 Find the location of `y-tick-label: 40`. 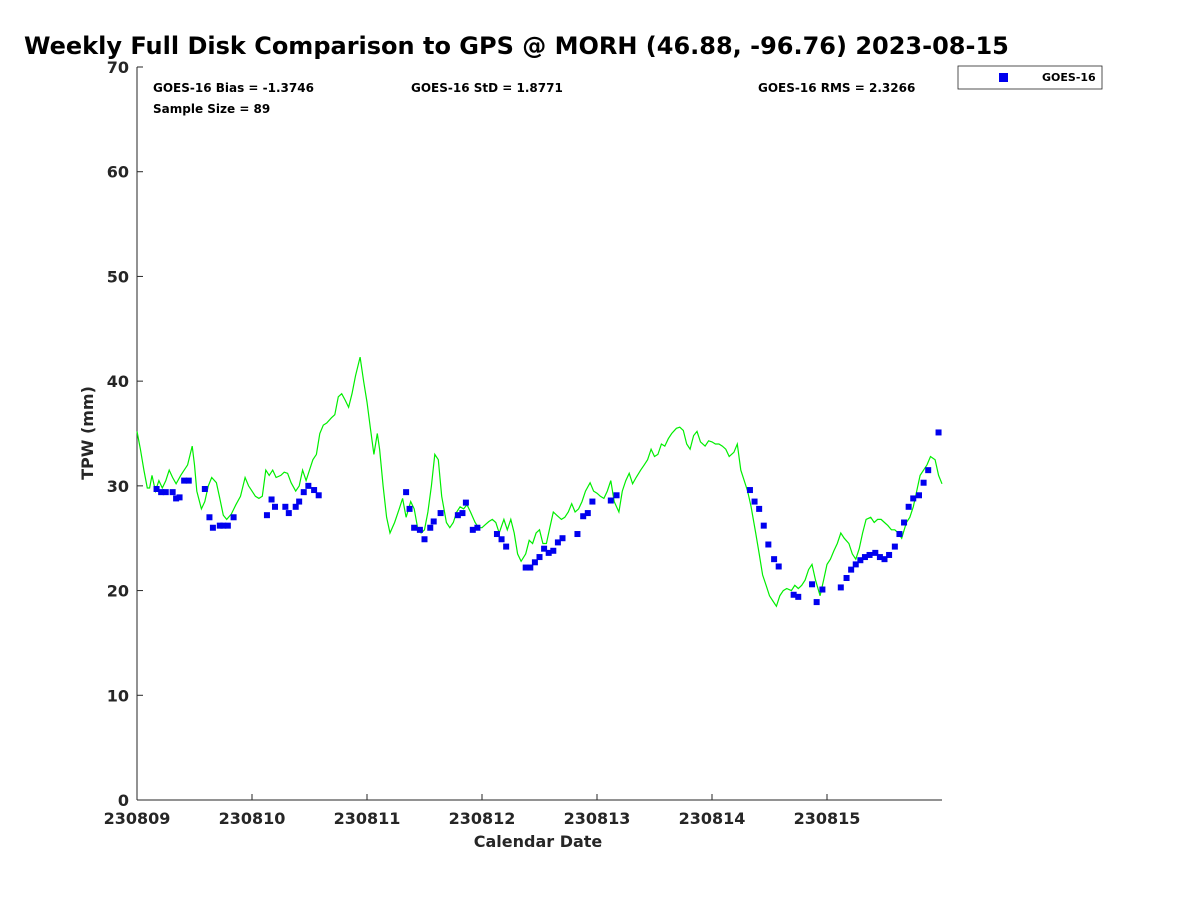

y-tick-label: 40 is located at coordinates (118, 381).